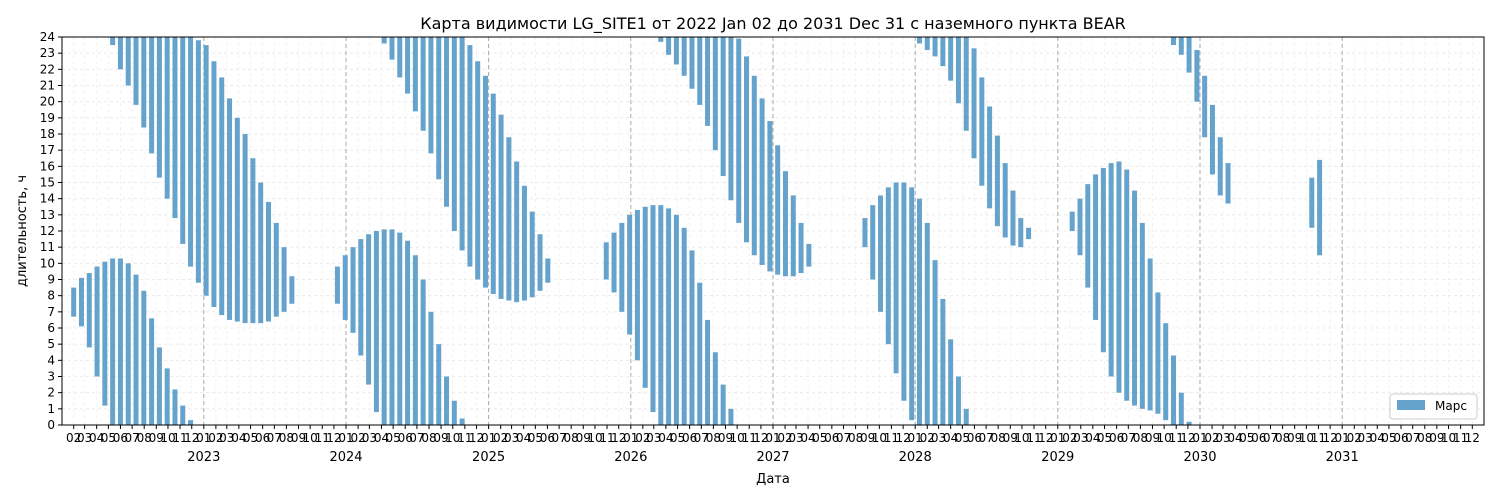 The height and width of the screenshot is (500, 1500). Describe the element at coordinates (488, 457) in the screenshot. I see `year-label: 2025` at that location.